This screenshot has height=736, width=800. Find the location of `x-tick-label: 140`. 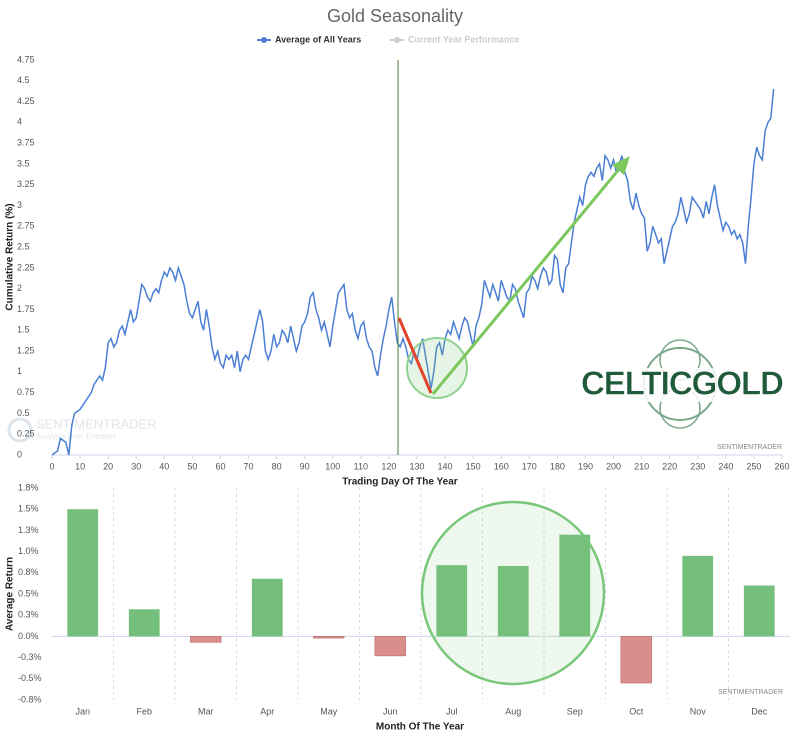

x-tick-label: 140 is located at coordinates (445, 466).